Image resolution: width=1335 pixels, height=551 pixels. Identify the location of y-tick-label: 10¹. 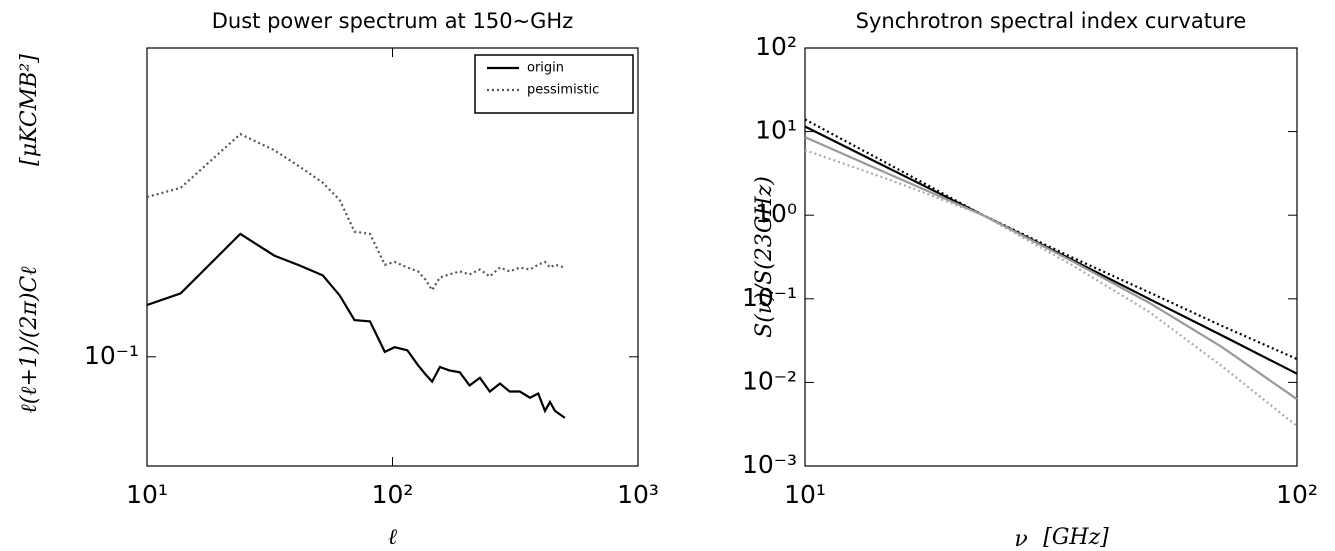
(776, 130).